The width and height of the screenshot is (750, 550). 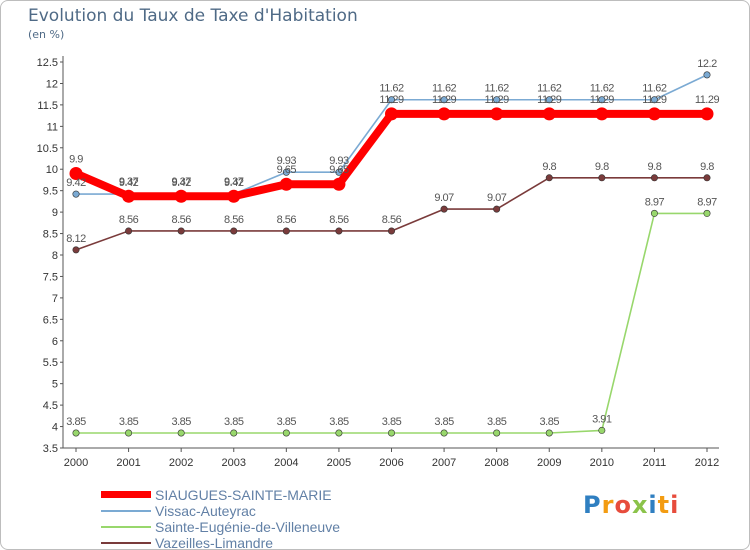 What do you see at coordinates (193, 16) in the screenshot?
I see `chart-title: Evolution du Taux de Taxe d'Habitation` at bounding box center [193, 16].